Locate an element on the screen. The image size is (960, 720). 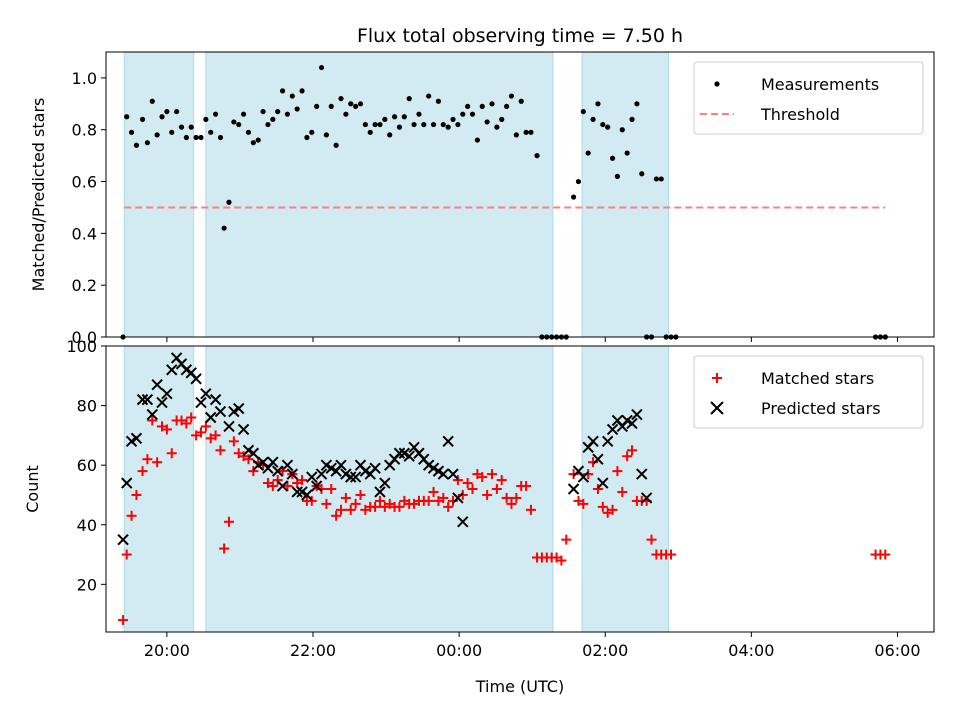
y-tick-label: 0.8 is located at coordinates (84, 130).